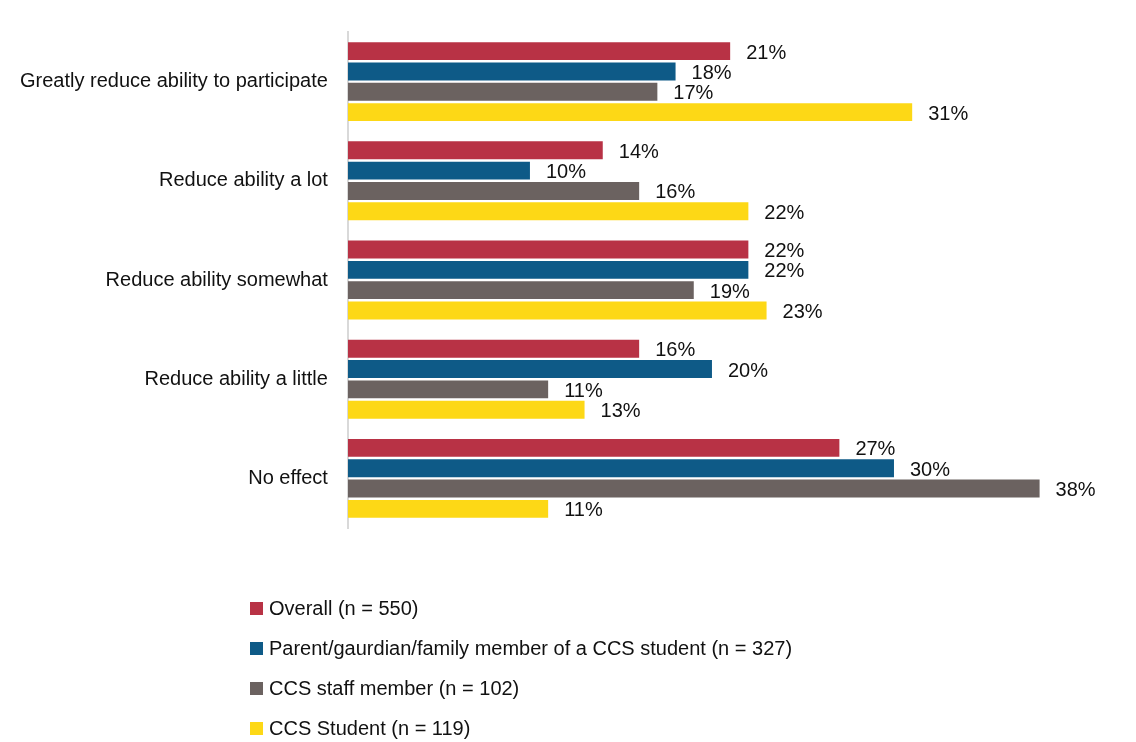 This screenshot has height=742, width=1136. I want to click on legend-label: CCS staff member (n = 102), so click(394, 688).